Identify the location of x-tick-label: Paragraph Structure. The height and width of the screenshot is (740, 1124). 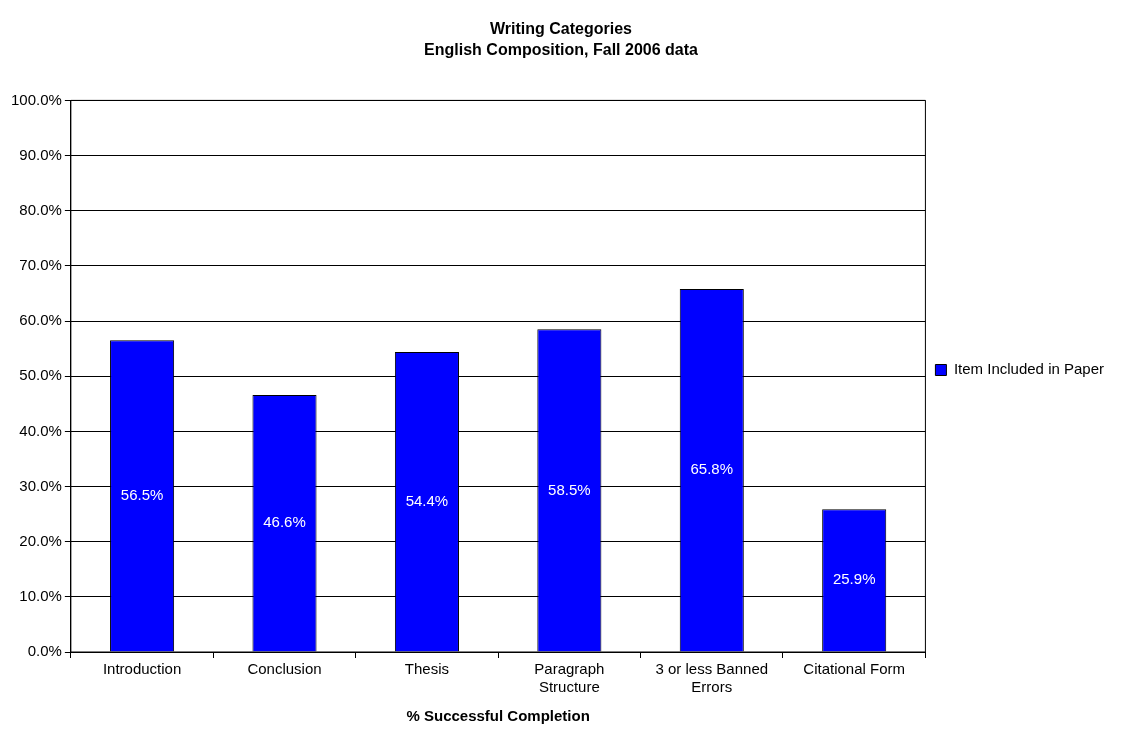
(569, 678).